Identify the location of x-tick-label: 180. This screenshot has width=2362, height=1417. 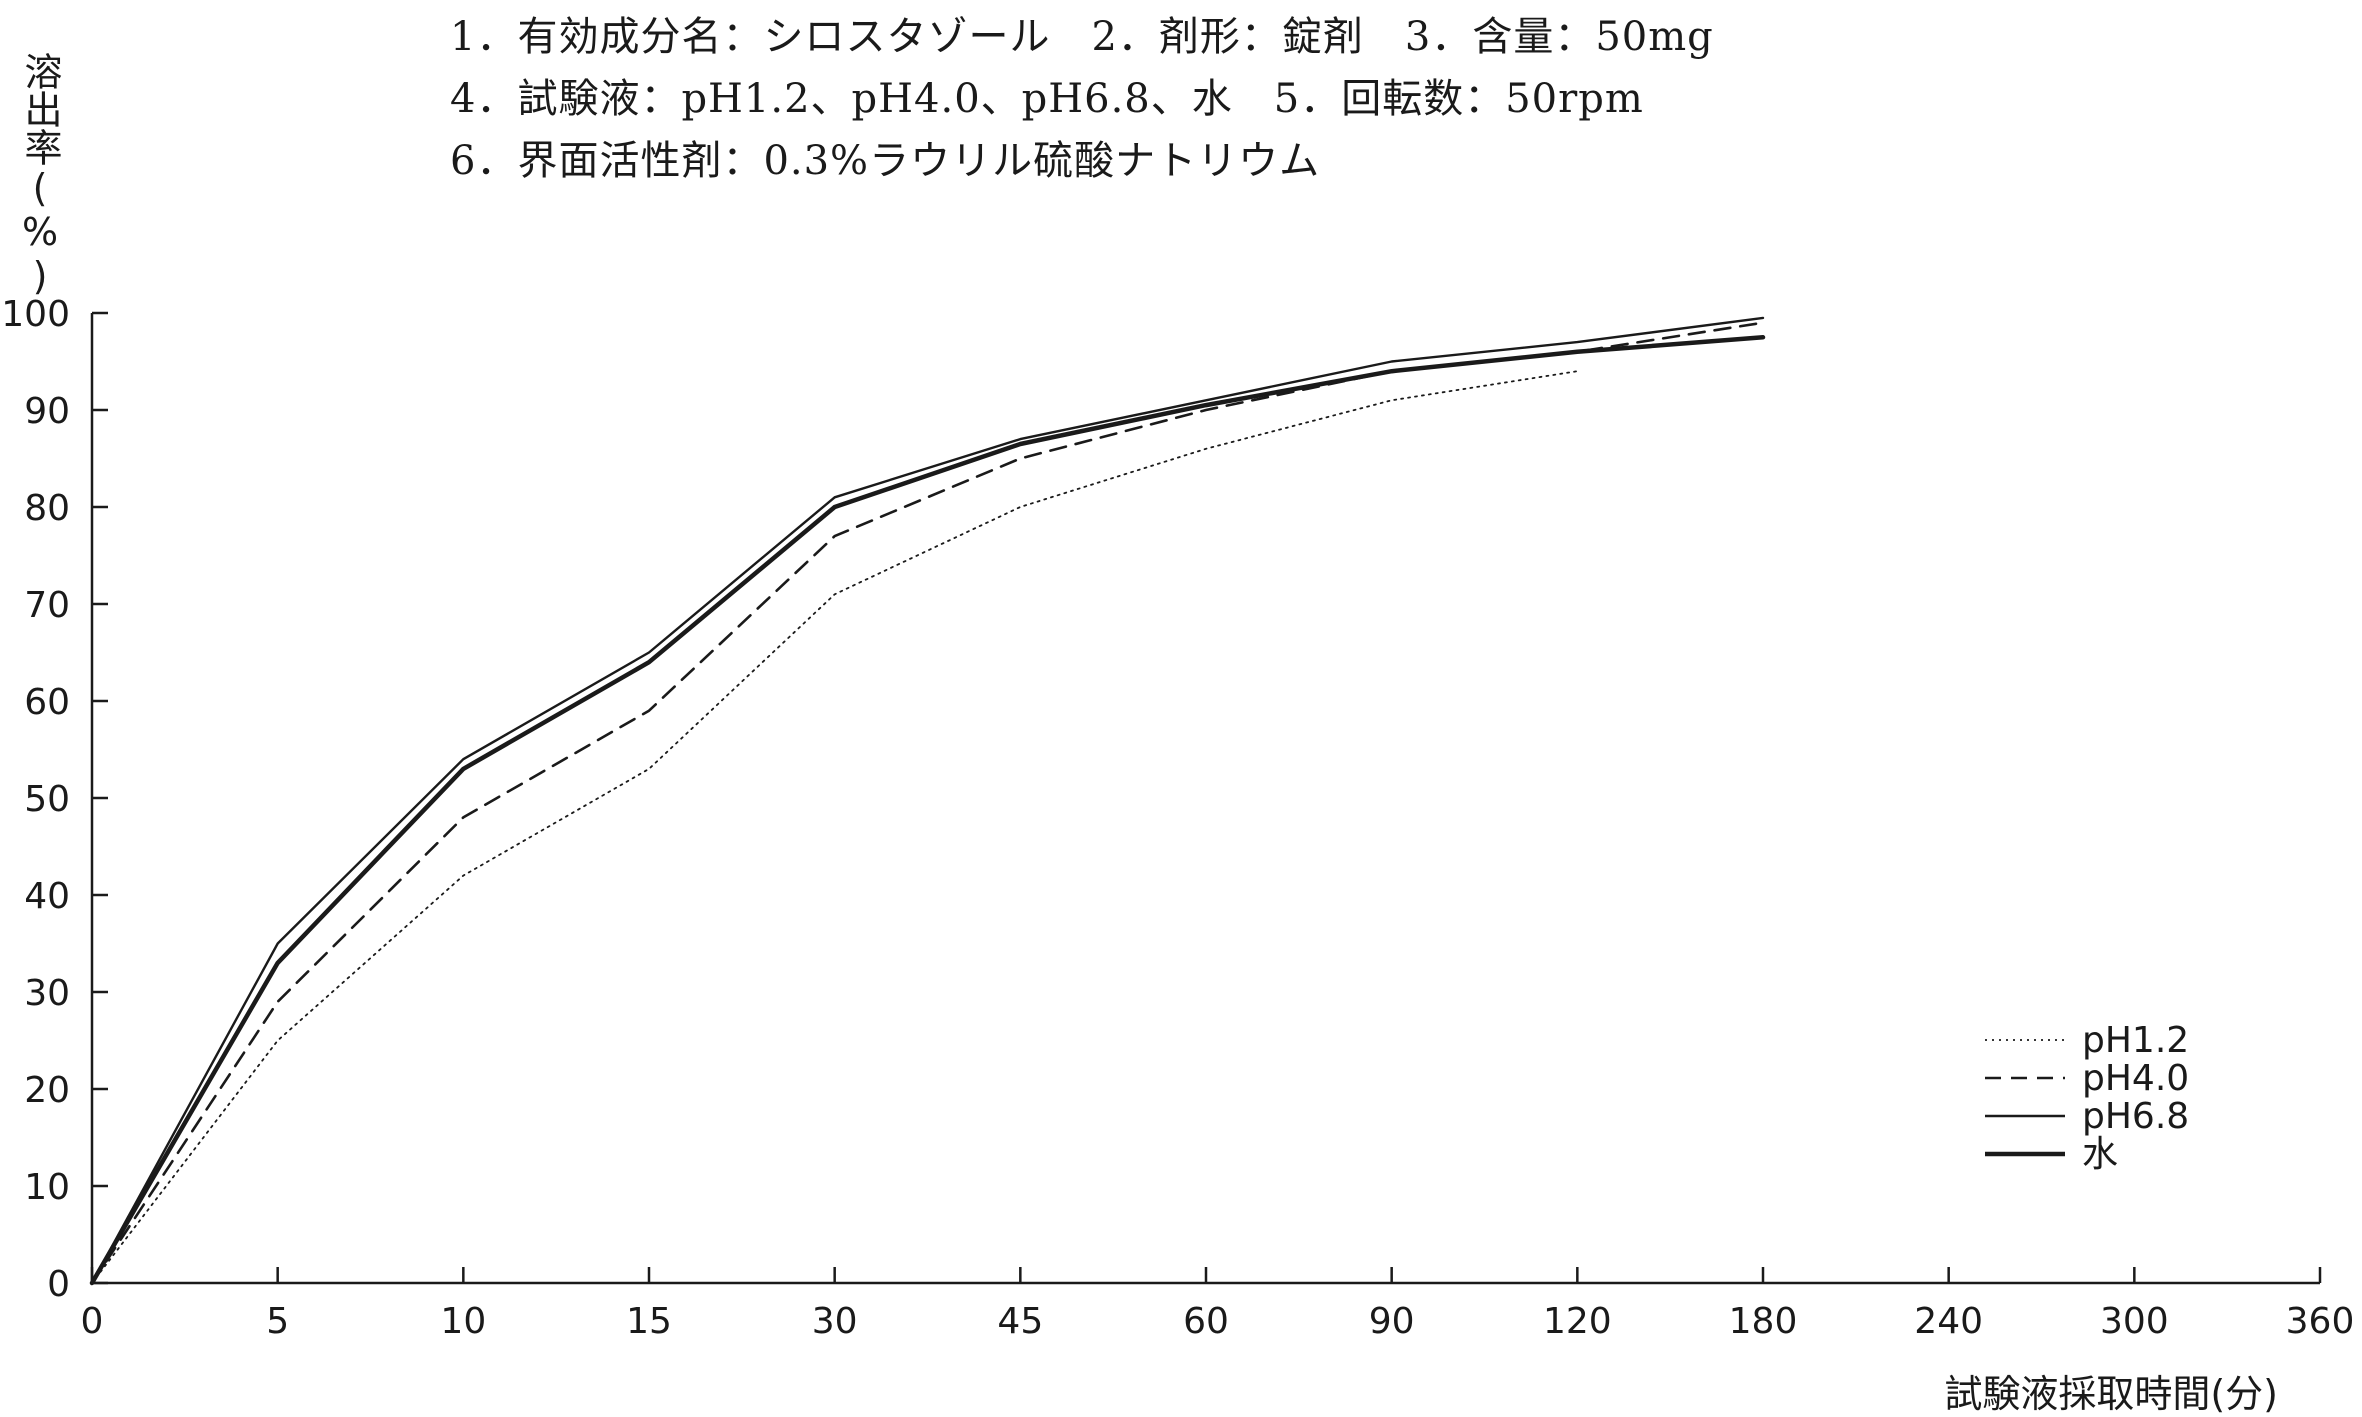
(1763, 1321).